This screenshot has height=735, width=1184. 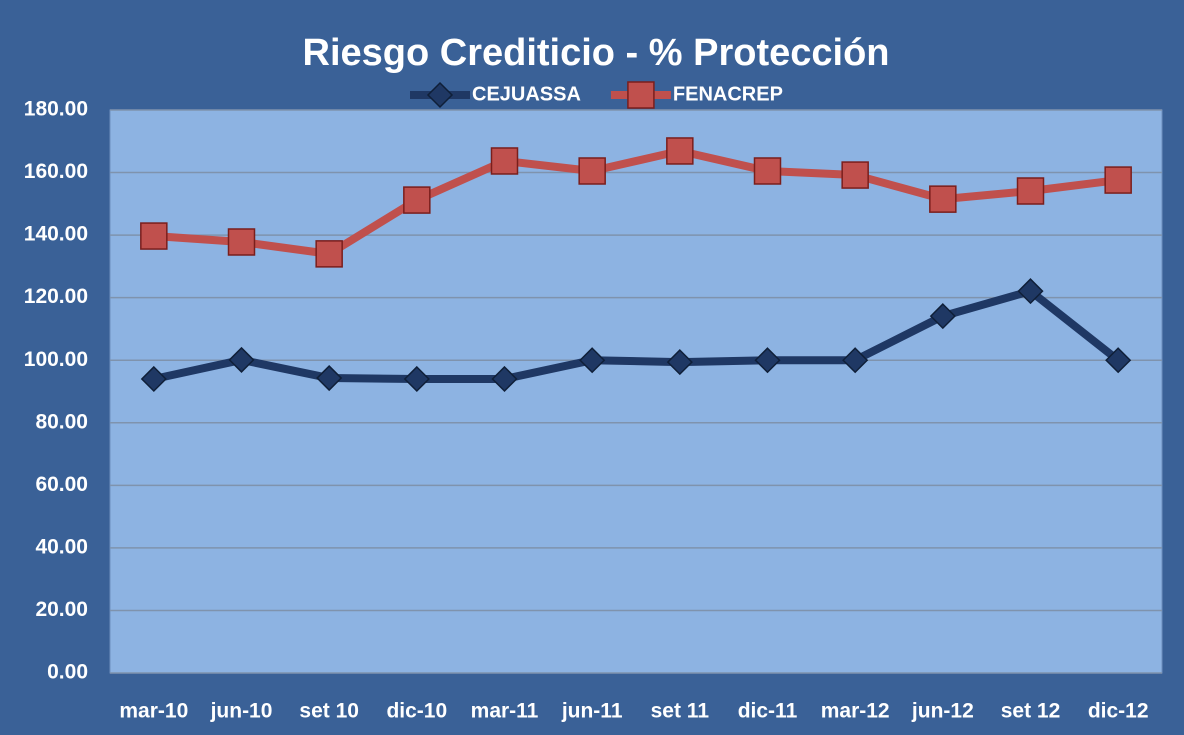 What do you see at coordinates (416, 711) in the screenshot?
I see `x-tick-label: dic-10` at bounding box center [416, 711].